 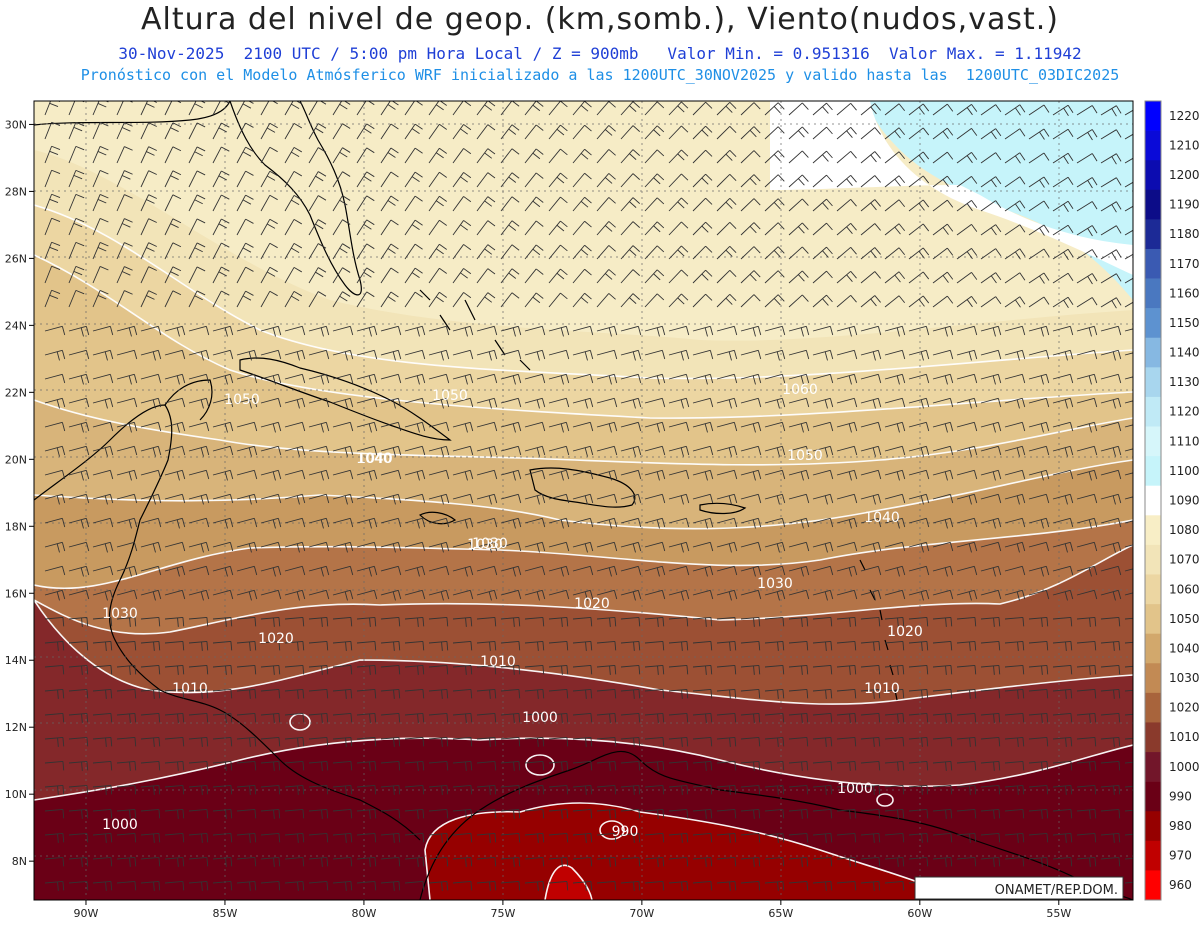 I want to click on colorbar-label: 1100, so click(x=1184, y=471).